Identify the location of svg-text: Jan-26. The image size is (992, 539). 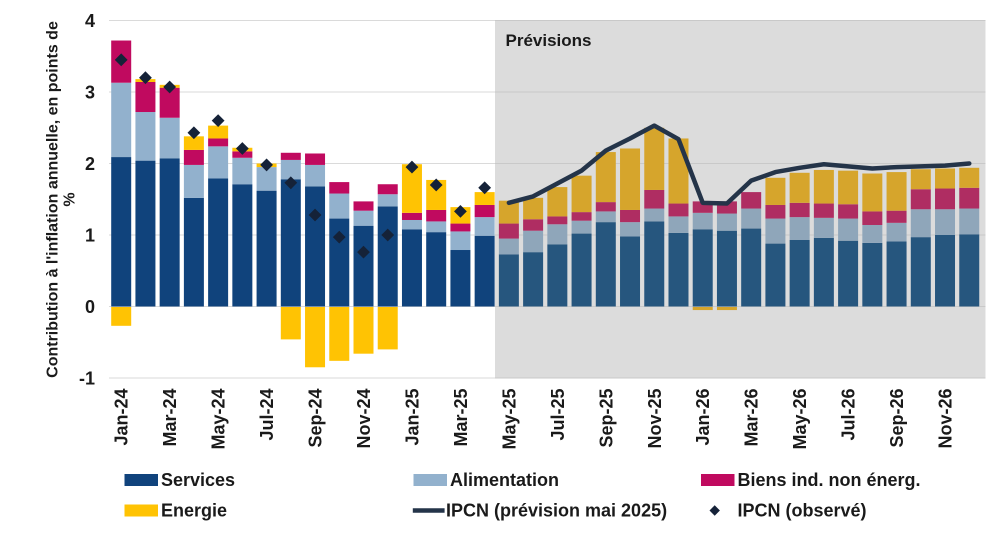
(703, 417).